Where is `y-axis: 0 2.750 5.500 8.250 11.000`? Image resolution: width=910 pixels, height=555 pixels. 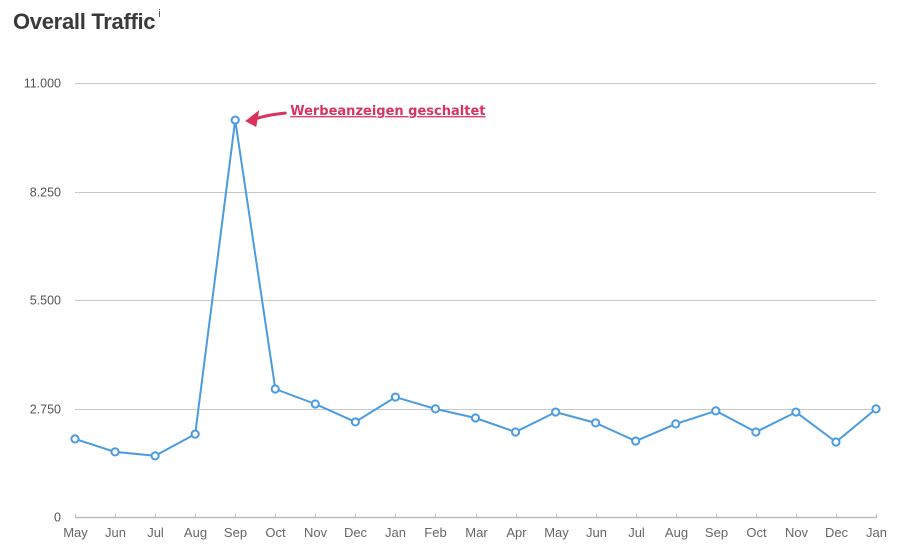 y-axis: 0 2.750 5.500 8.250 11.000 is located at coordinates (42, 301).